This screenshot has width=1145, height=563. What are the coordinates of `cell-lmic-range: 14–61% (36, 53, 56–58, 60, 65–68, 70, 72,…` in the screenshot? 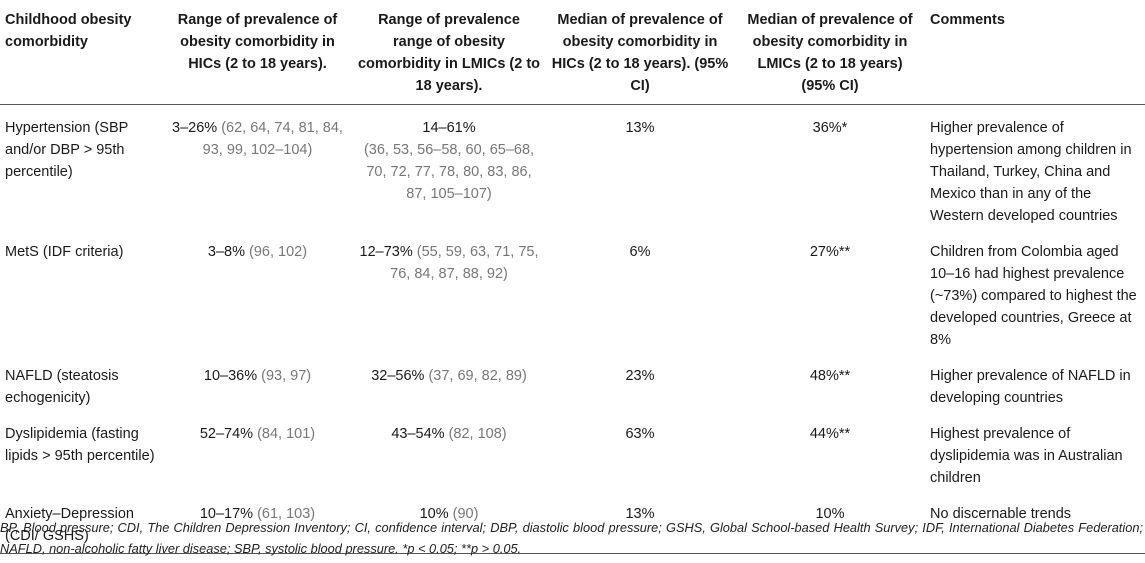 It's located at (448, 169).